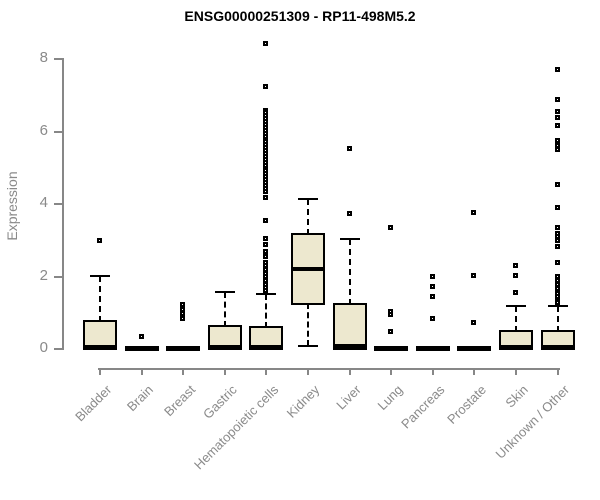 This screenshot has width=600, height=500. What do you see at coordinates (43, 275) in the screenshot?
I see `y-tick-label: 2` at bounding box center [43, 275].